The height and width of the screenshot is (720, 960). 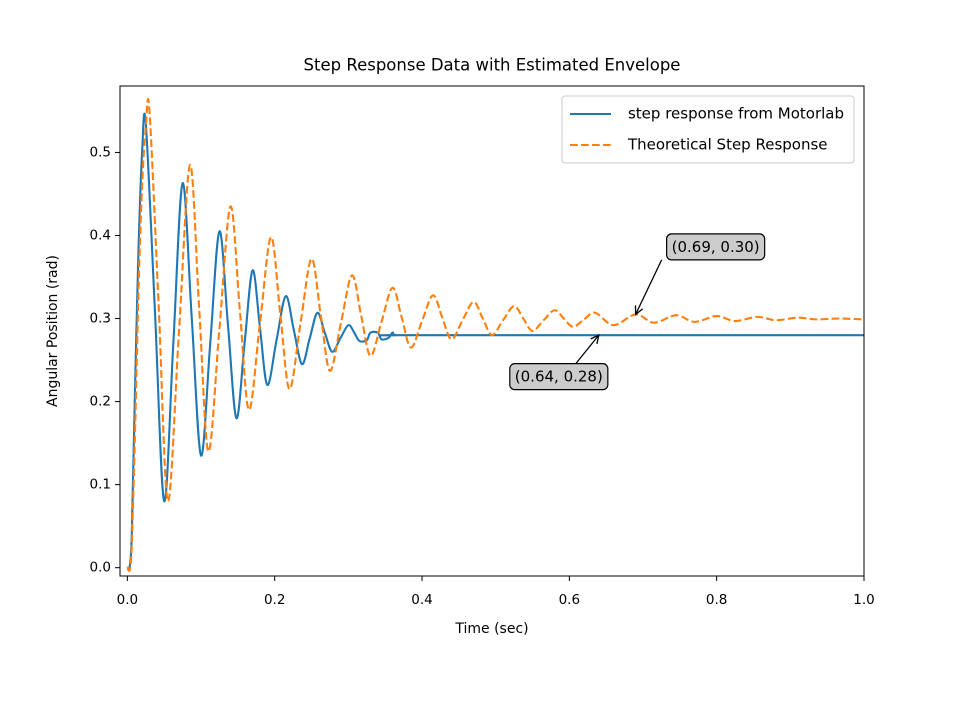 I want to click on x-tick-label: 0.8, so click(x=716, y=600).